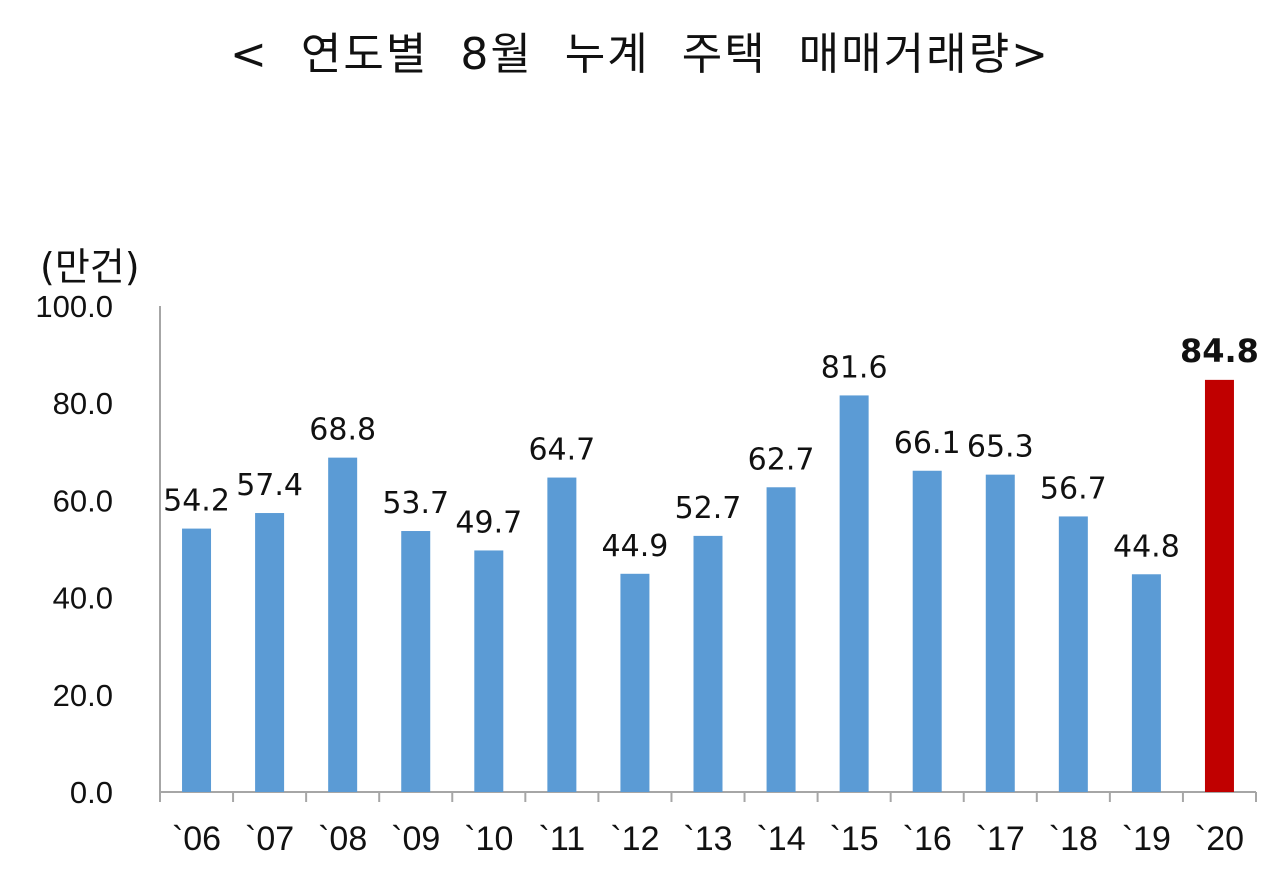 The image size is (1280, 876). Describe the element at coordinates (269, 839) in the screenshot. I see `x-tick-label: `07` at that location.